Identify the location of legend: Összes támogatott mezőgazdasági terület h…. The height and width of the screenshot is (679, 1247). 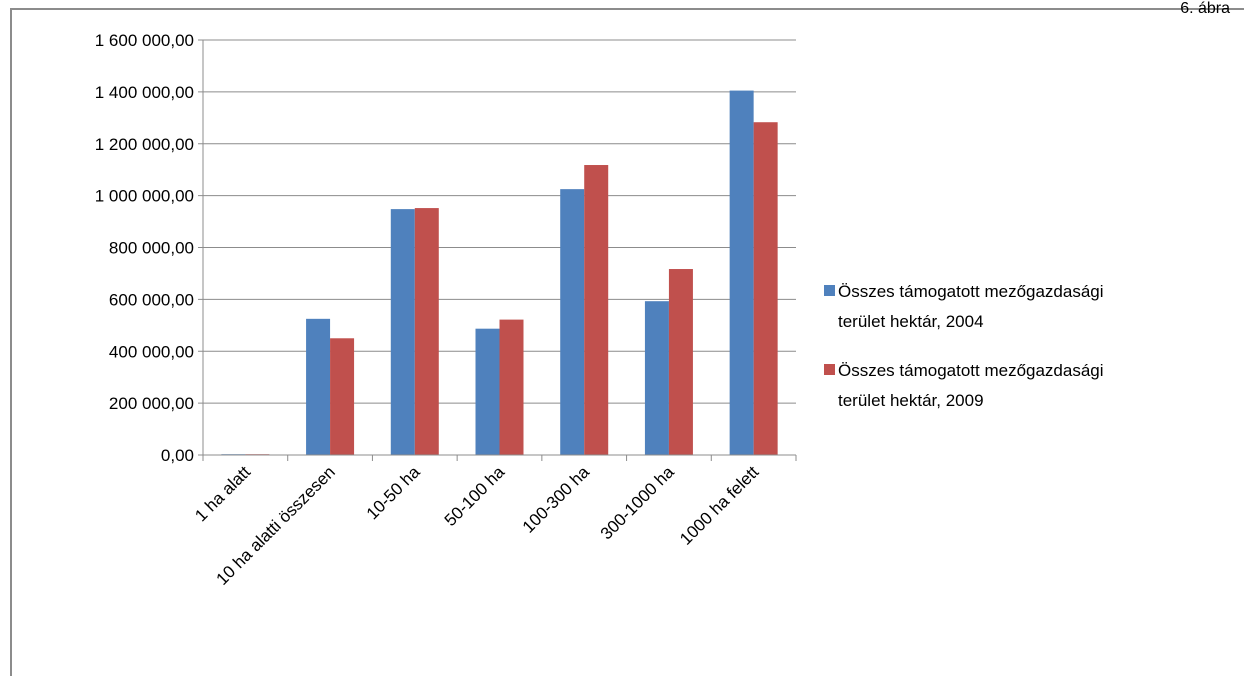
(964, 346).